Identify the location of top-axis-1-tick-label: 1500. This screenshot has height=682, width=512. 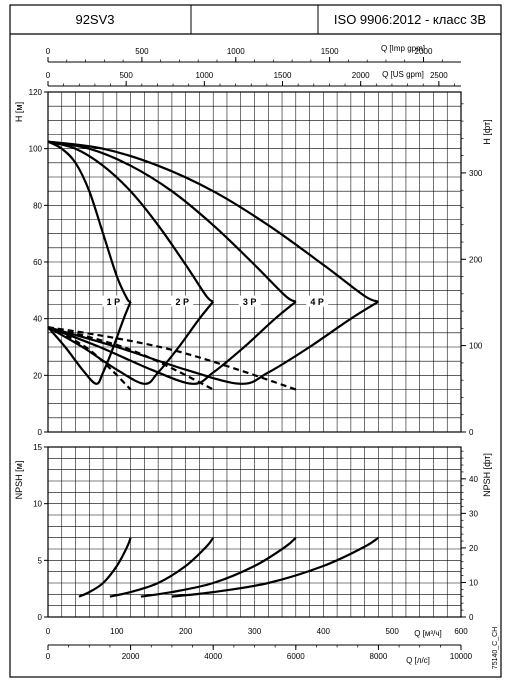
(330, 51).